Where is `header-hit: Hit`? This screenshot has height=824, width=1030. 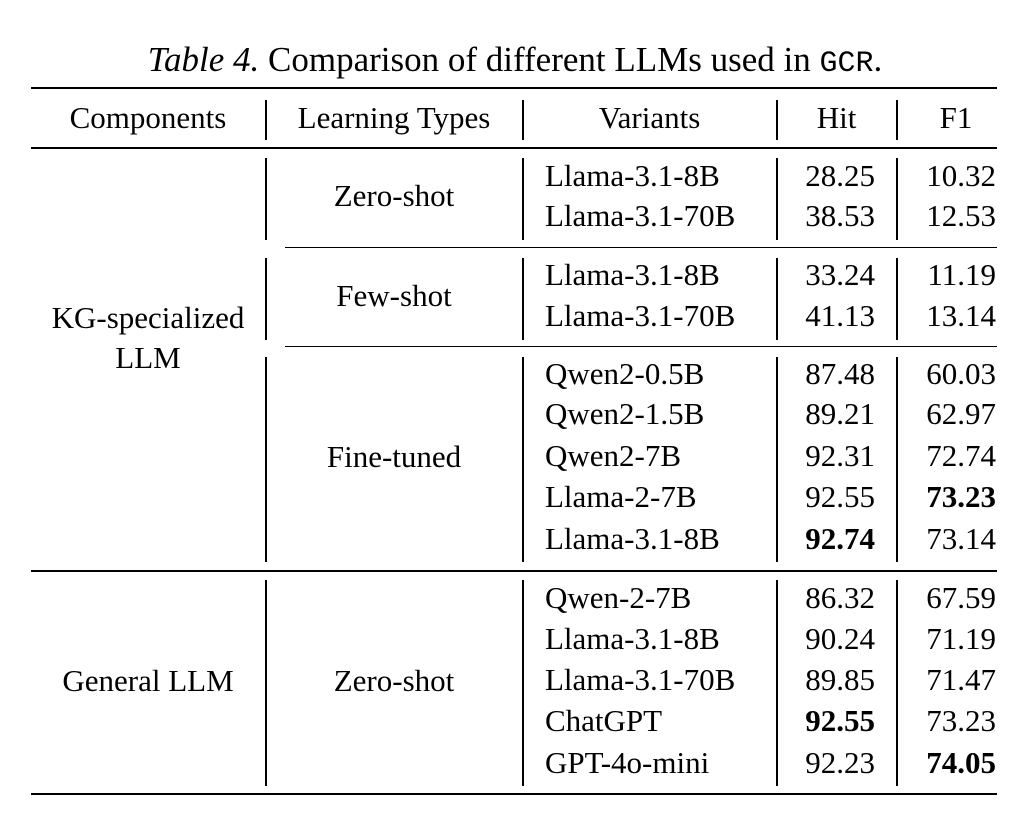 header-hit: Hit is located at coordinates (836, 117).